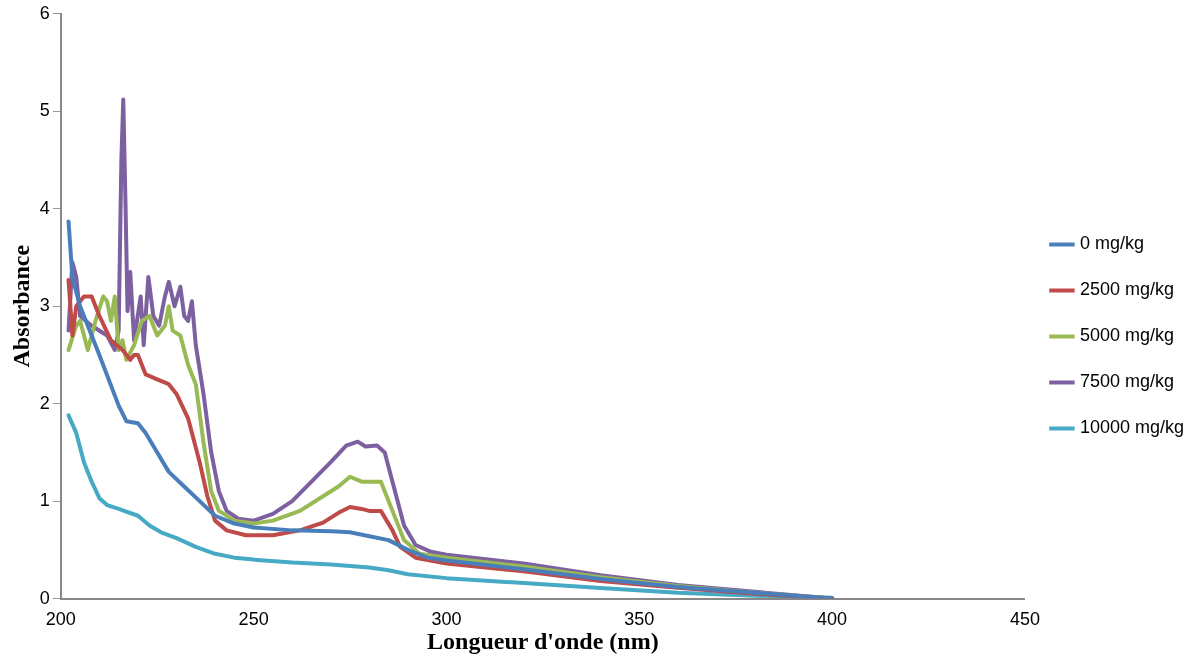 The image size is (1204, 661). Describe the element at coordinates (1126, 289) in the screenshot. I see `legend-label: 2500 mg/kg` at that location.